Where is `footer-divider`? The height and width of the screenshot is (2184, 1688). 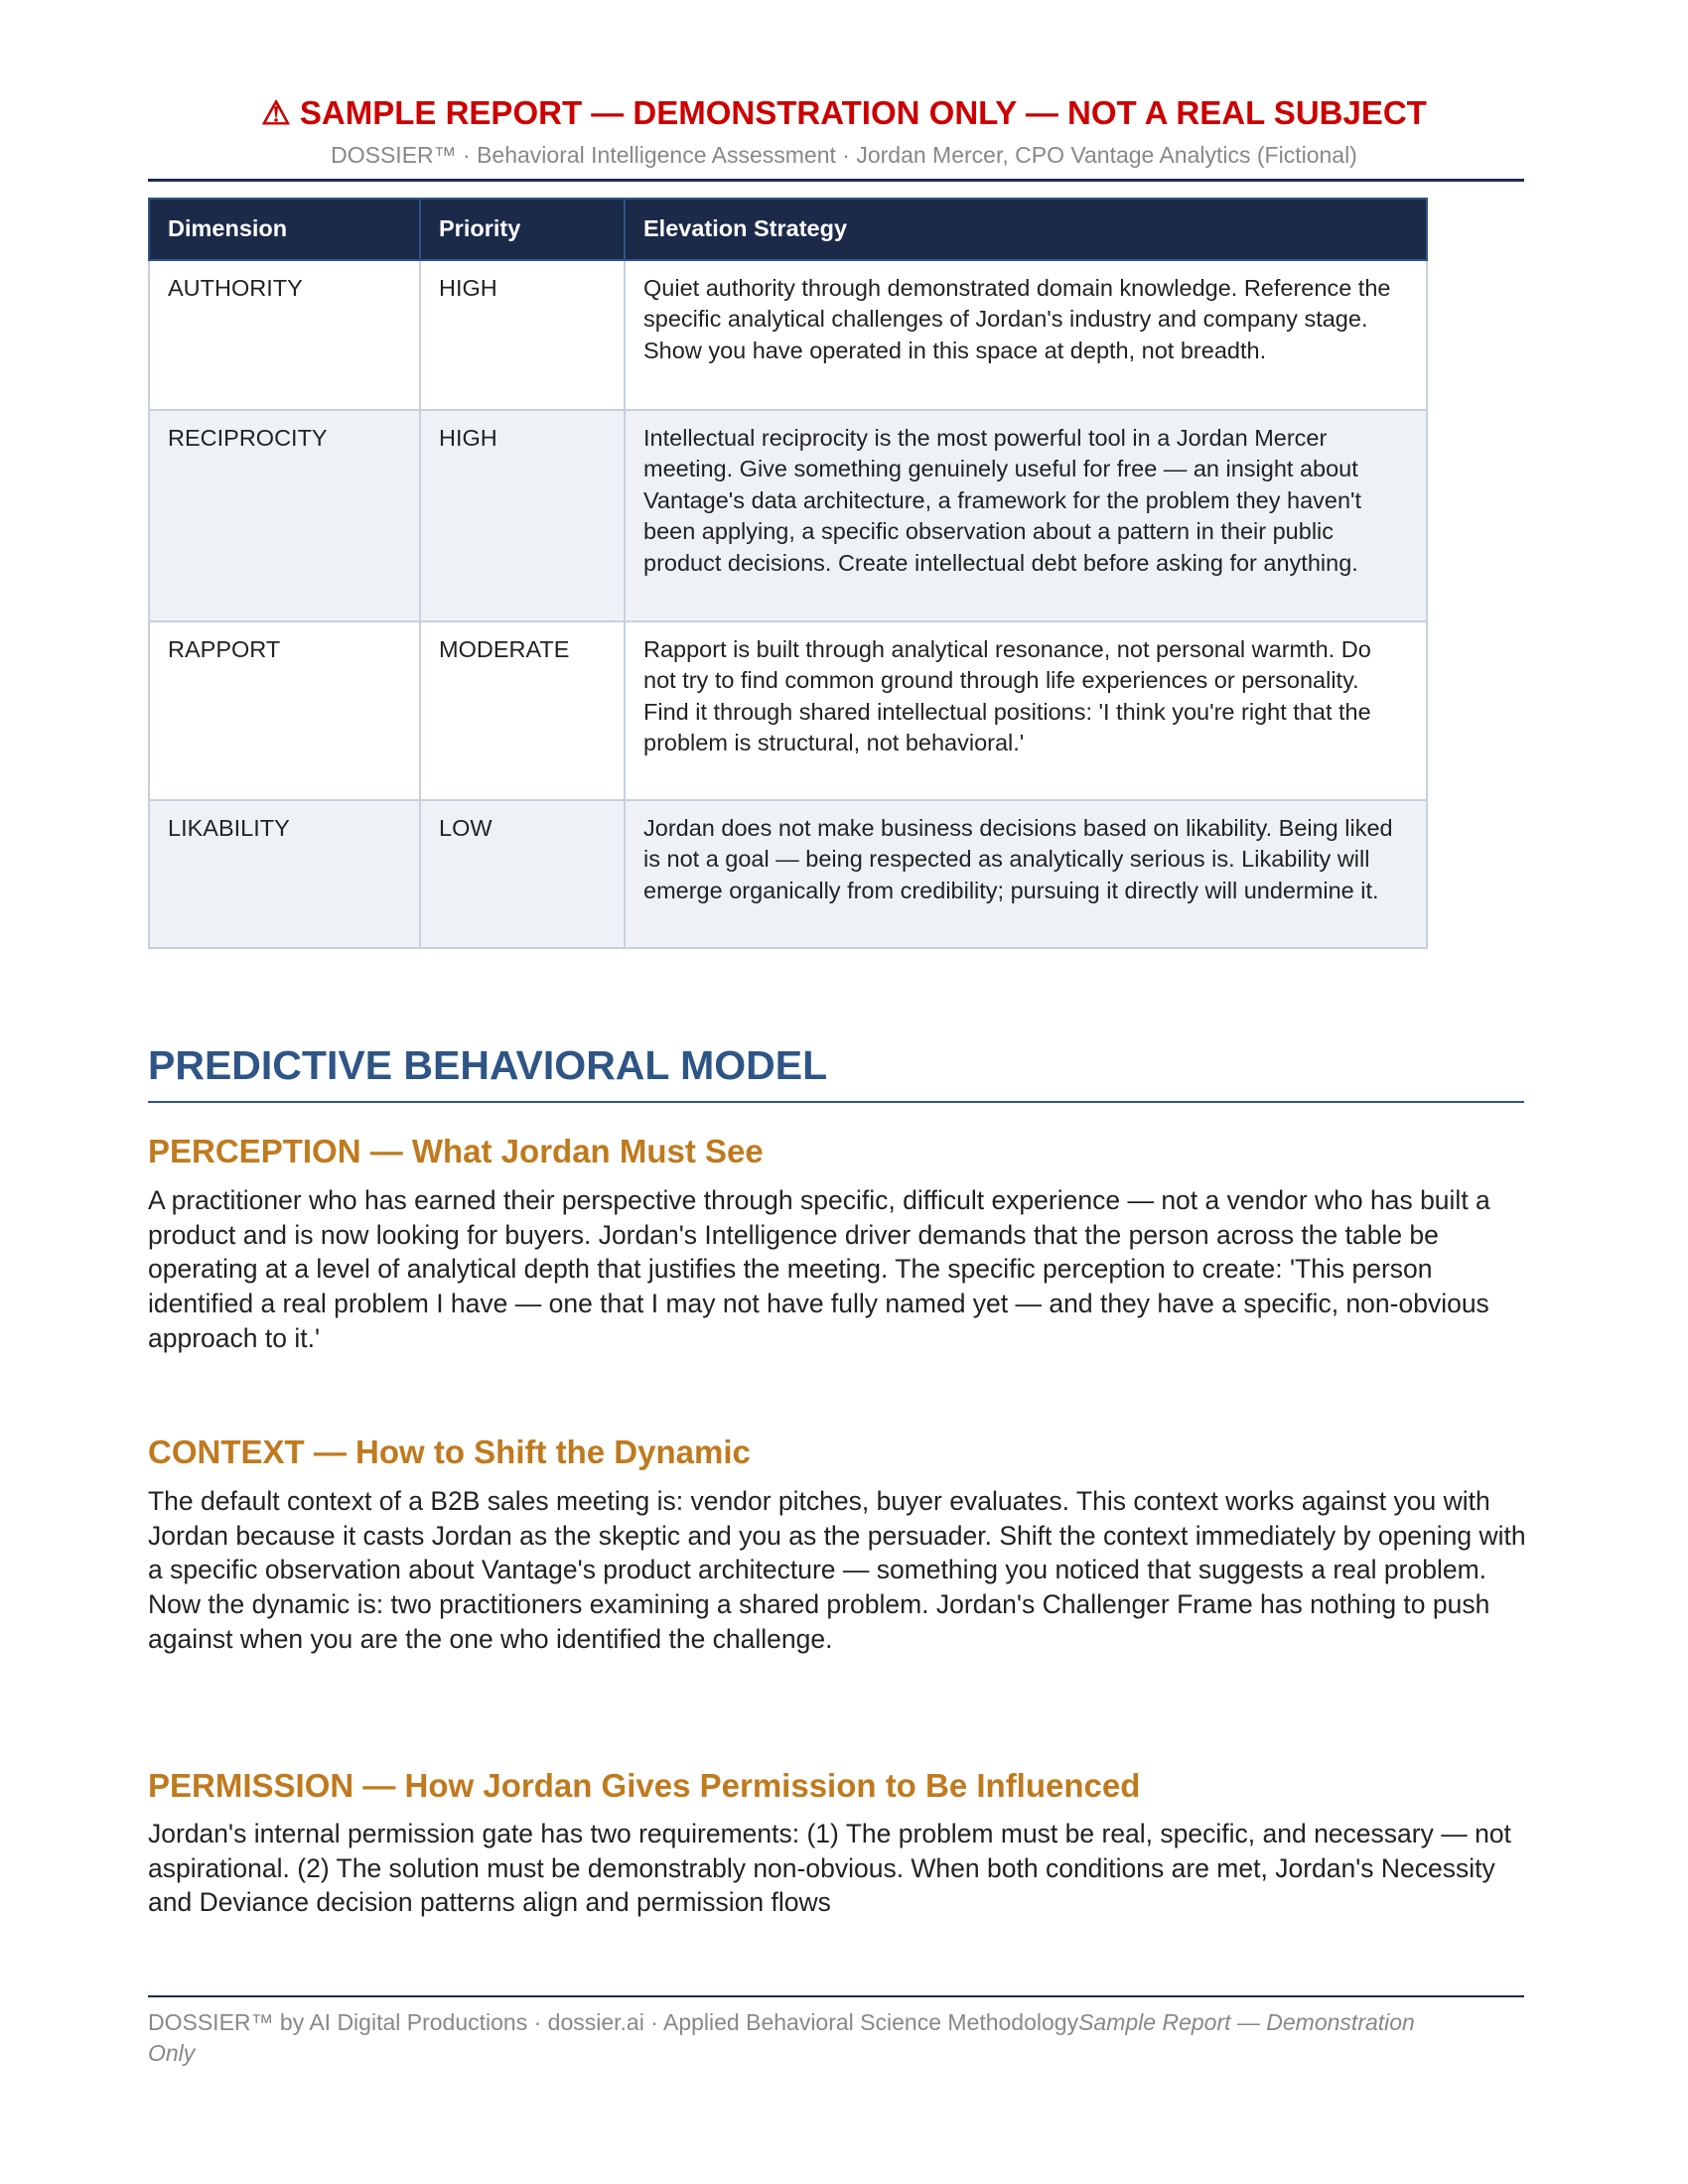
footer-divider is located at coordinates (836, 1996).